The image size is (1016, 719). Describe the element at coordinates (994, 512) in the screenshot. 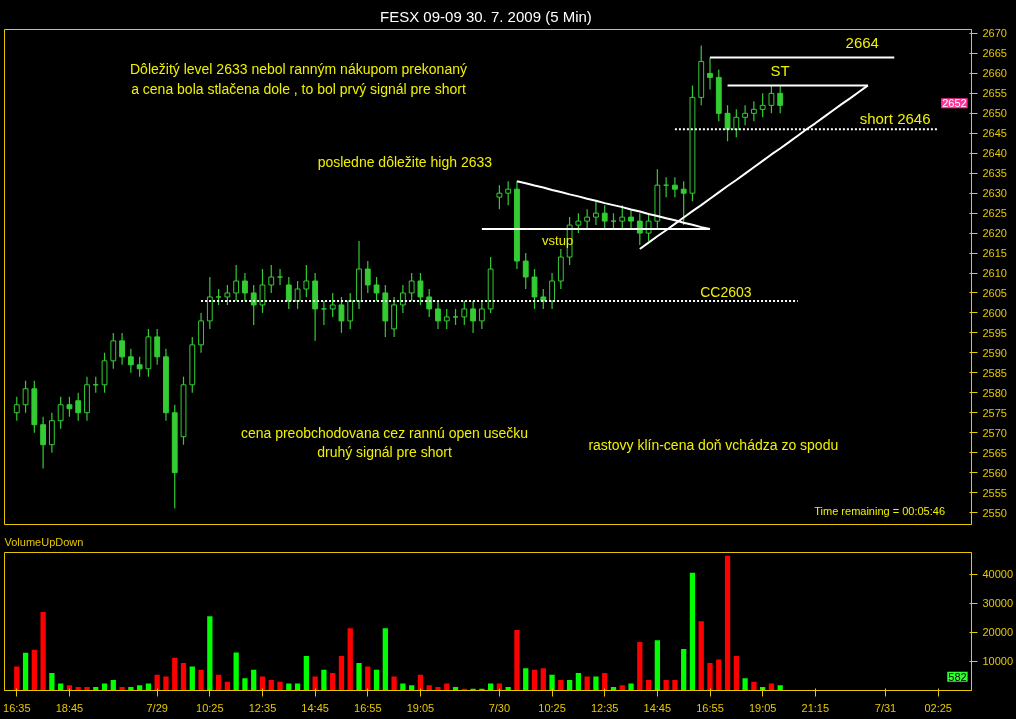

I see `y-tick-label: 2550` at that location.